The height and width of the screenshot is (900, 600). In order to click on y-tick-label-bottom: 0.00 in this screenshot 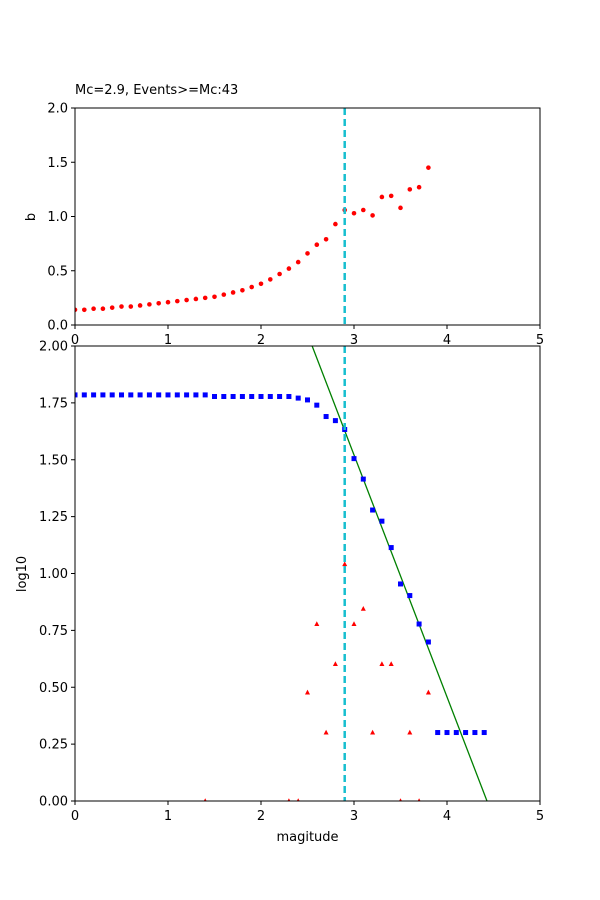, I will do `click(53, 802)`.